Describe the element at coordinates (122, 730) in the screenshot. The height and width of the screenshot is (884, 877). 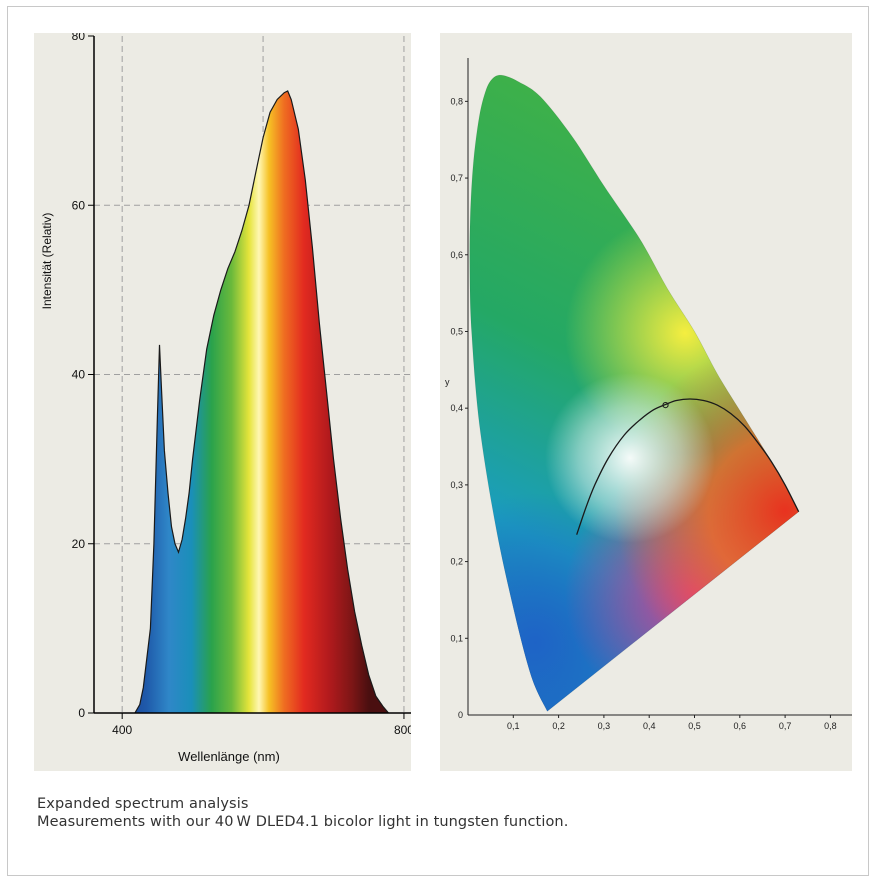
I see `spectrum-x-tick-label: 400` at that location.